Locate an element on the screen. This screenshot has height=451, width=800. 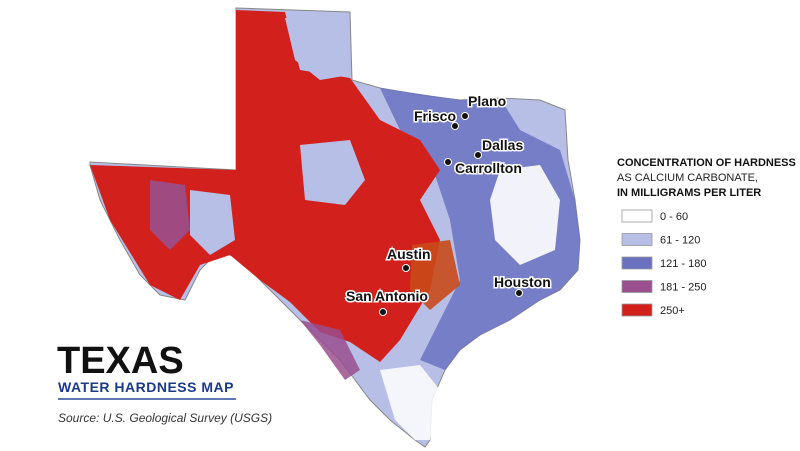
region-hard-south is located at coordinates (330, 350).